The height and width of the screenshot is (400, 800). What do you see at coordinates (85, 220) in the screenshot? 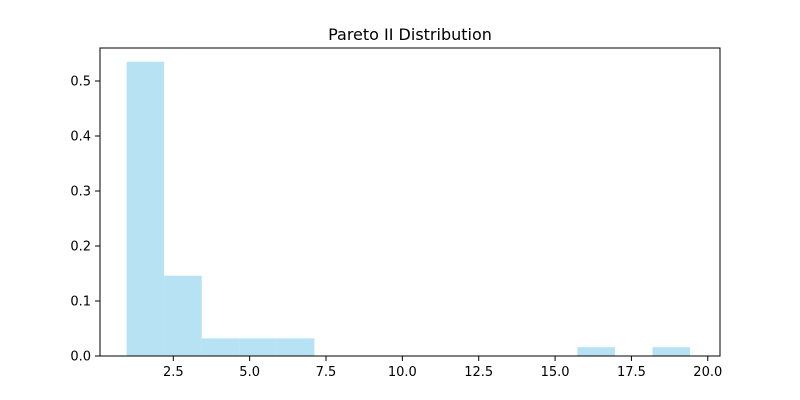
I see `y-axis: 0.0 0.1 0.2 0.3 0.4 0.5` at bounding box center [85, 220].